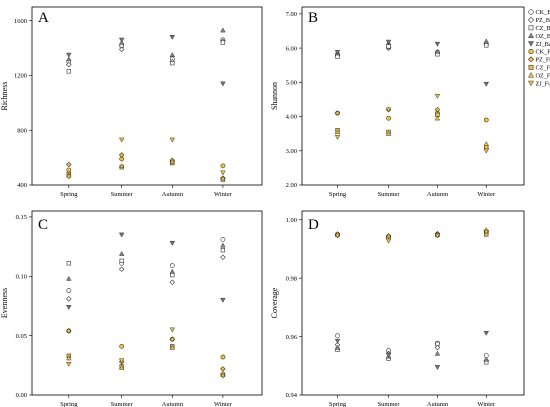  Describe the element at coordinates (543, 28) in the screenshot. I see `legend-label: CZ_Bacteria` at that location.